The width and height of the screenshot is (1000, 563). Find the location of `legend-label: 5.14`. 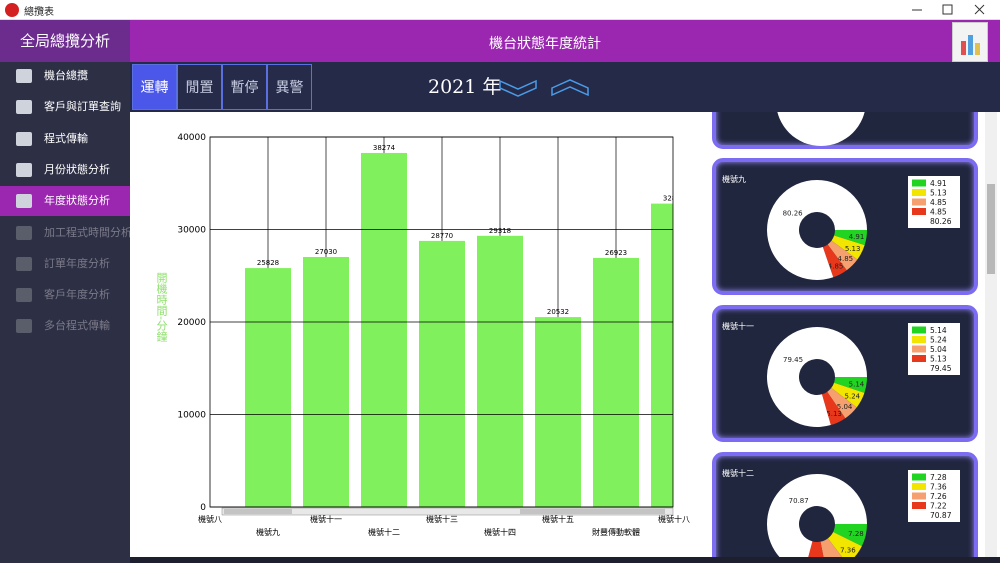

legend-label: 5.14 is located at coordinates (938, 330).